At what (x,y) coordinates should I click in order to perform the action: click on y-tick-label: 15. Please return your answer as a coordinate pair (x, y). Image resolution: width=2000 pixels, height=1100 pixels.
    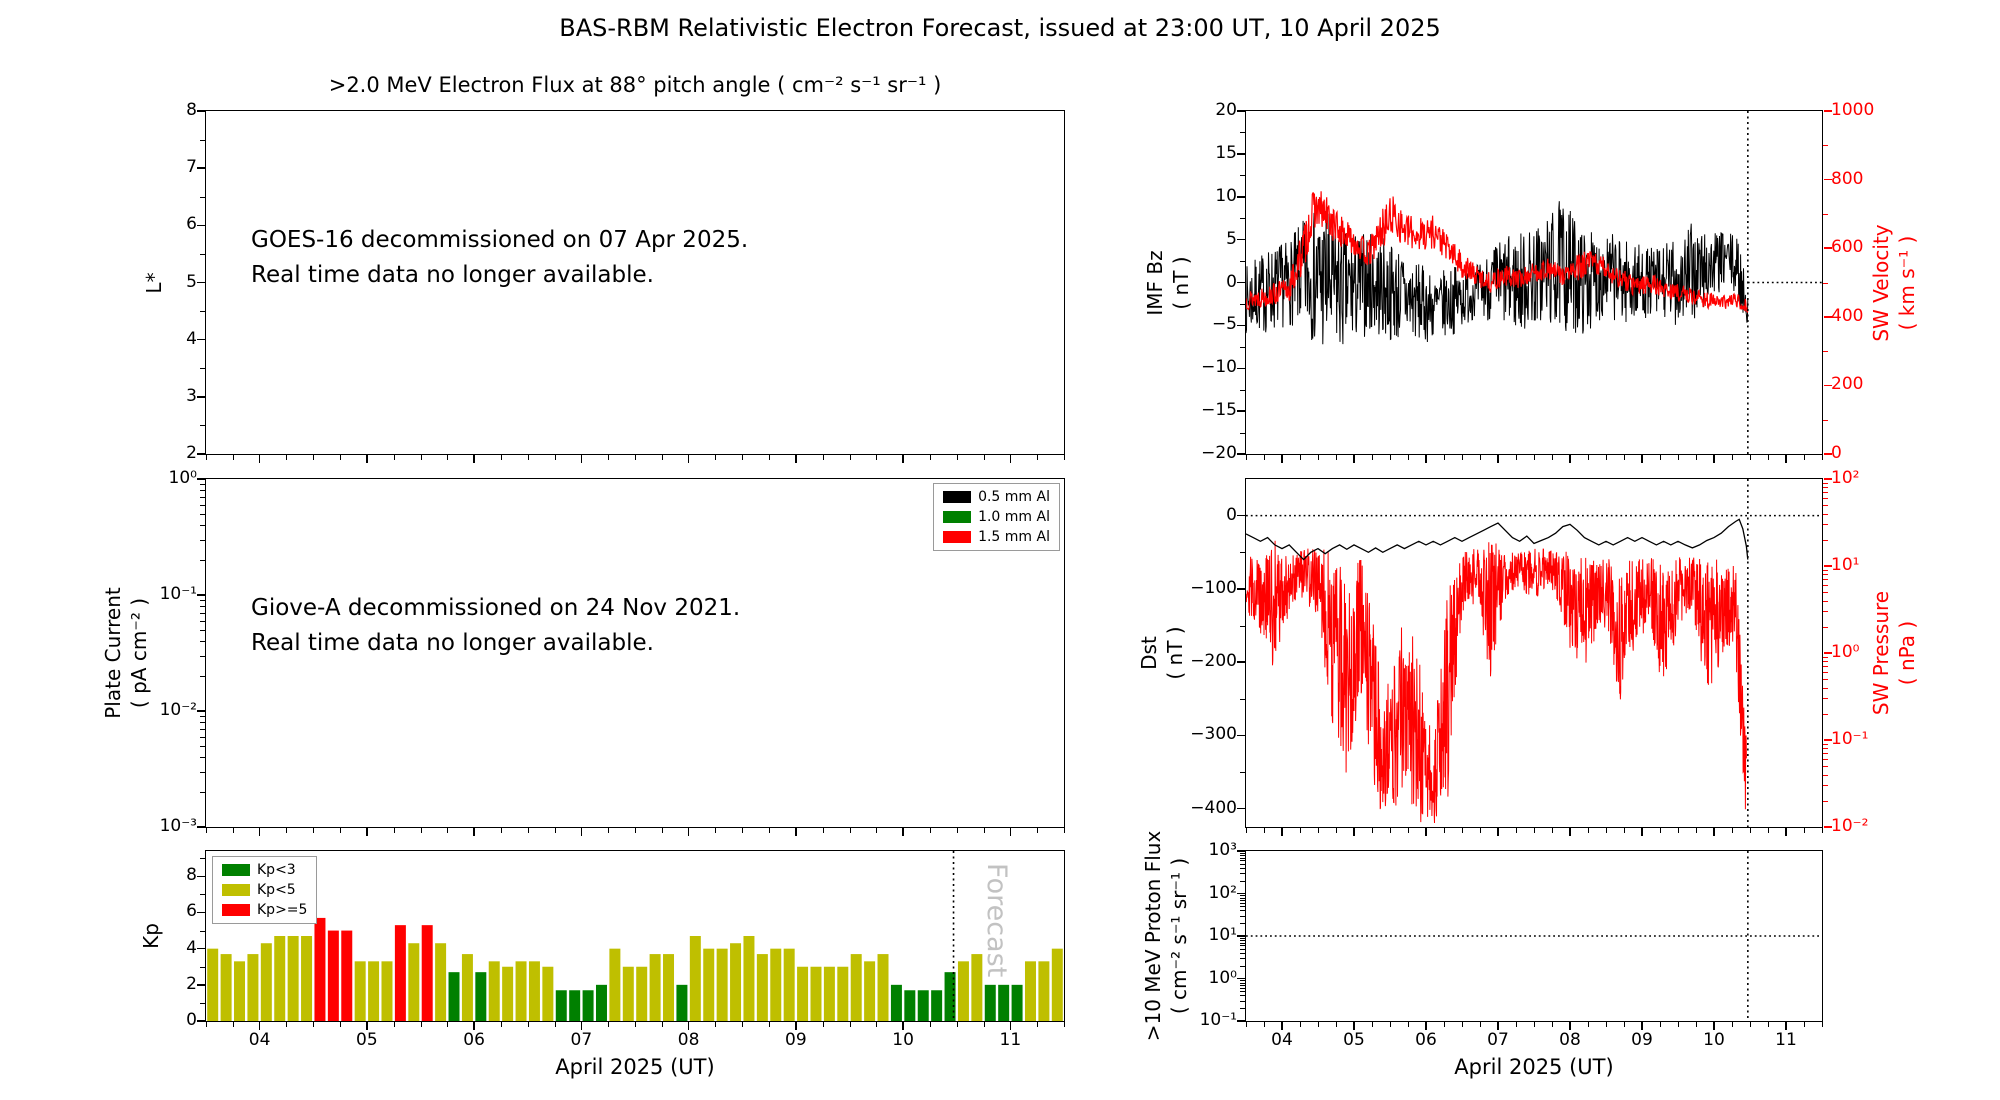
    Looking at the image, I should click on (1226, 152).